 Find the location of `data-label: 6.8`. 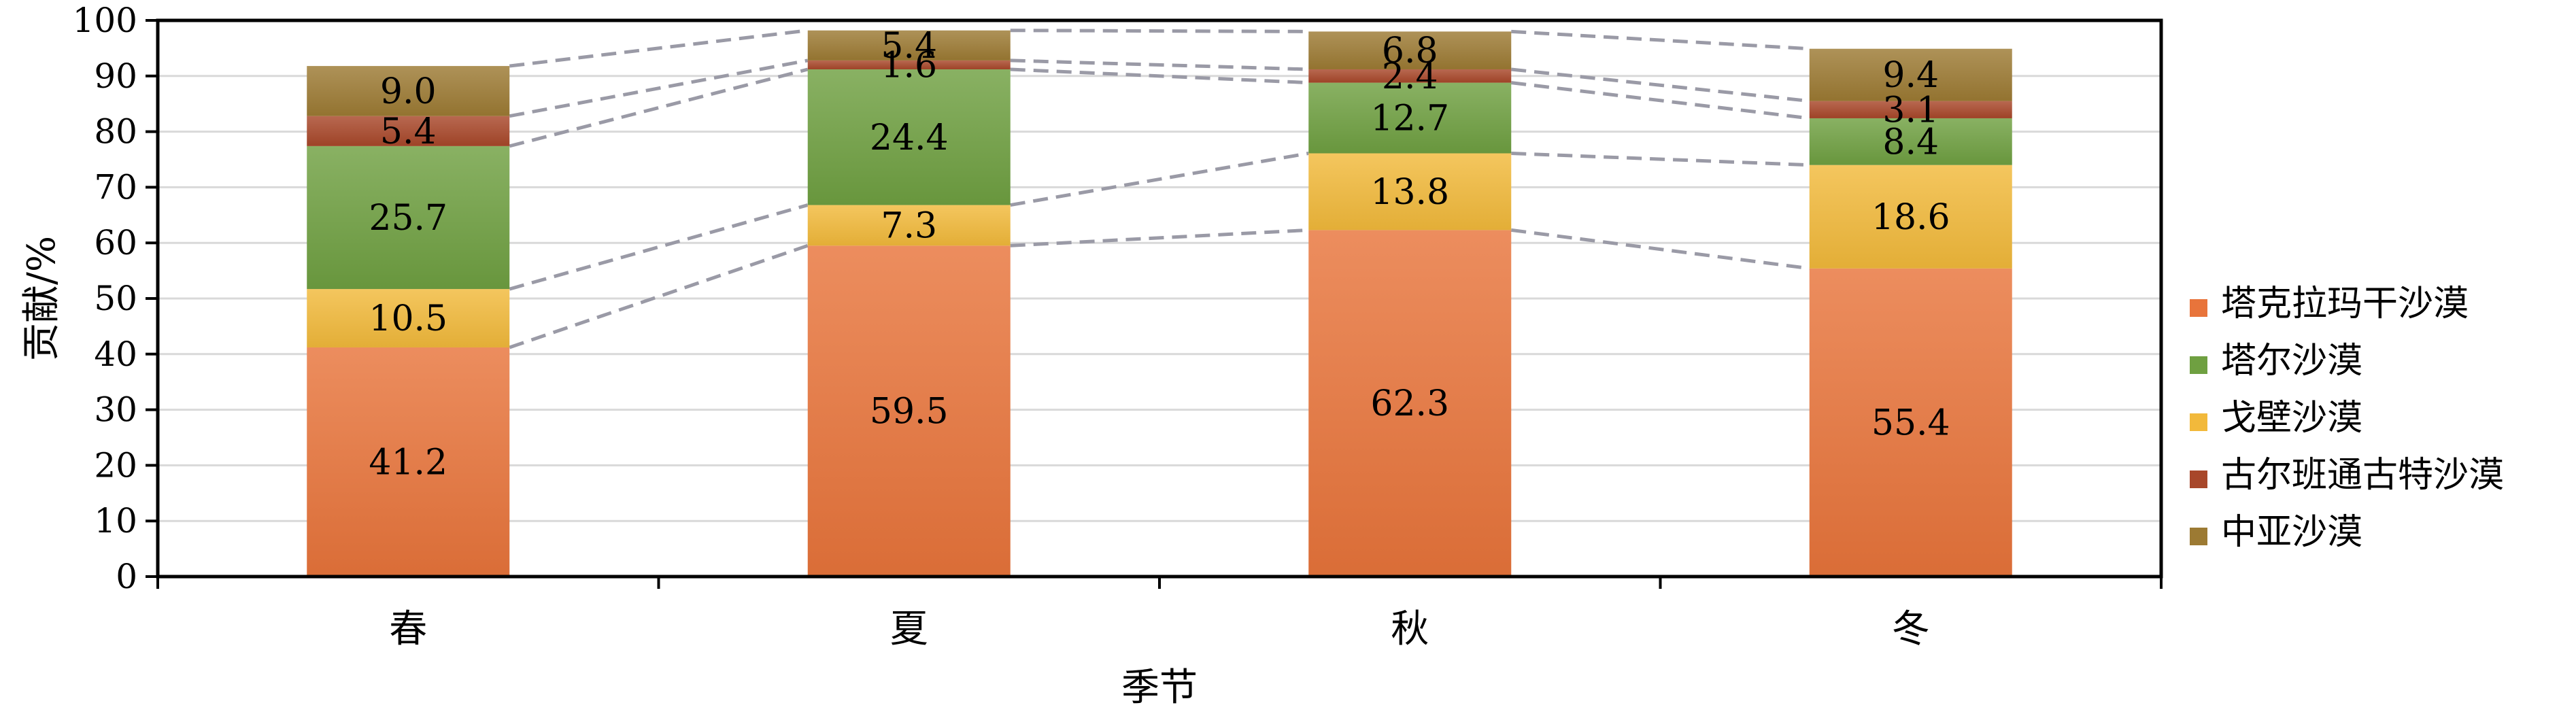

data-label: 6.8 is located at coordinates (1410, 51).